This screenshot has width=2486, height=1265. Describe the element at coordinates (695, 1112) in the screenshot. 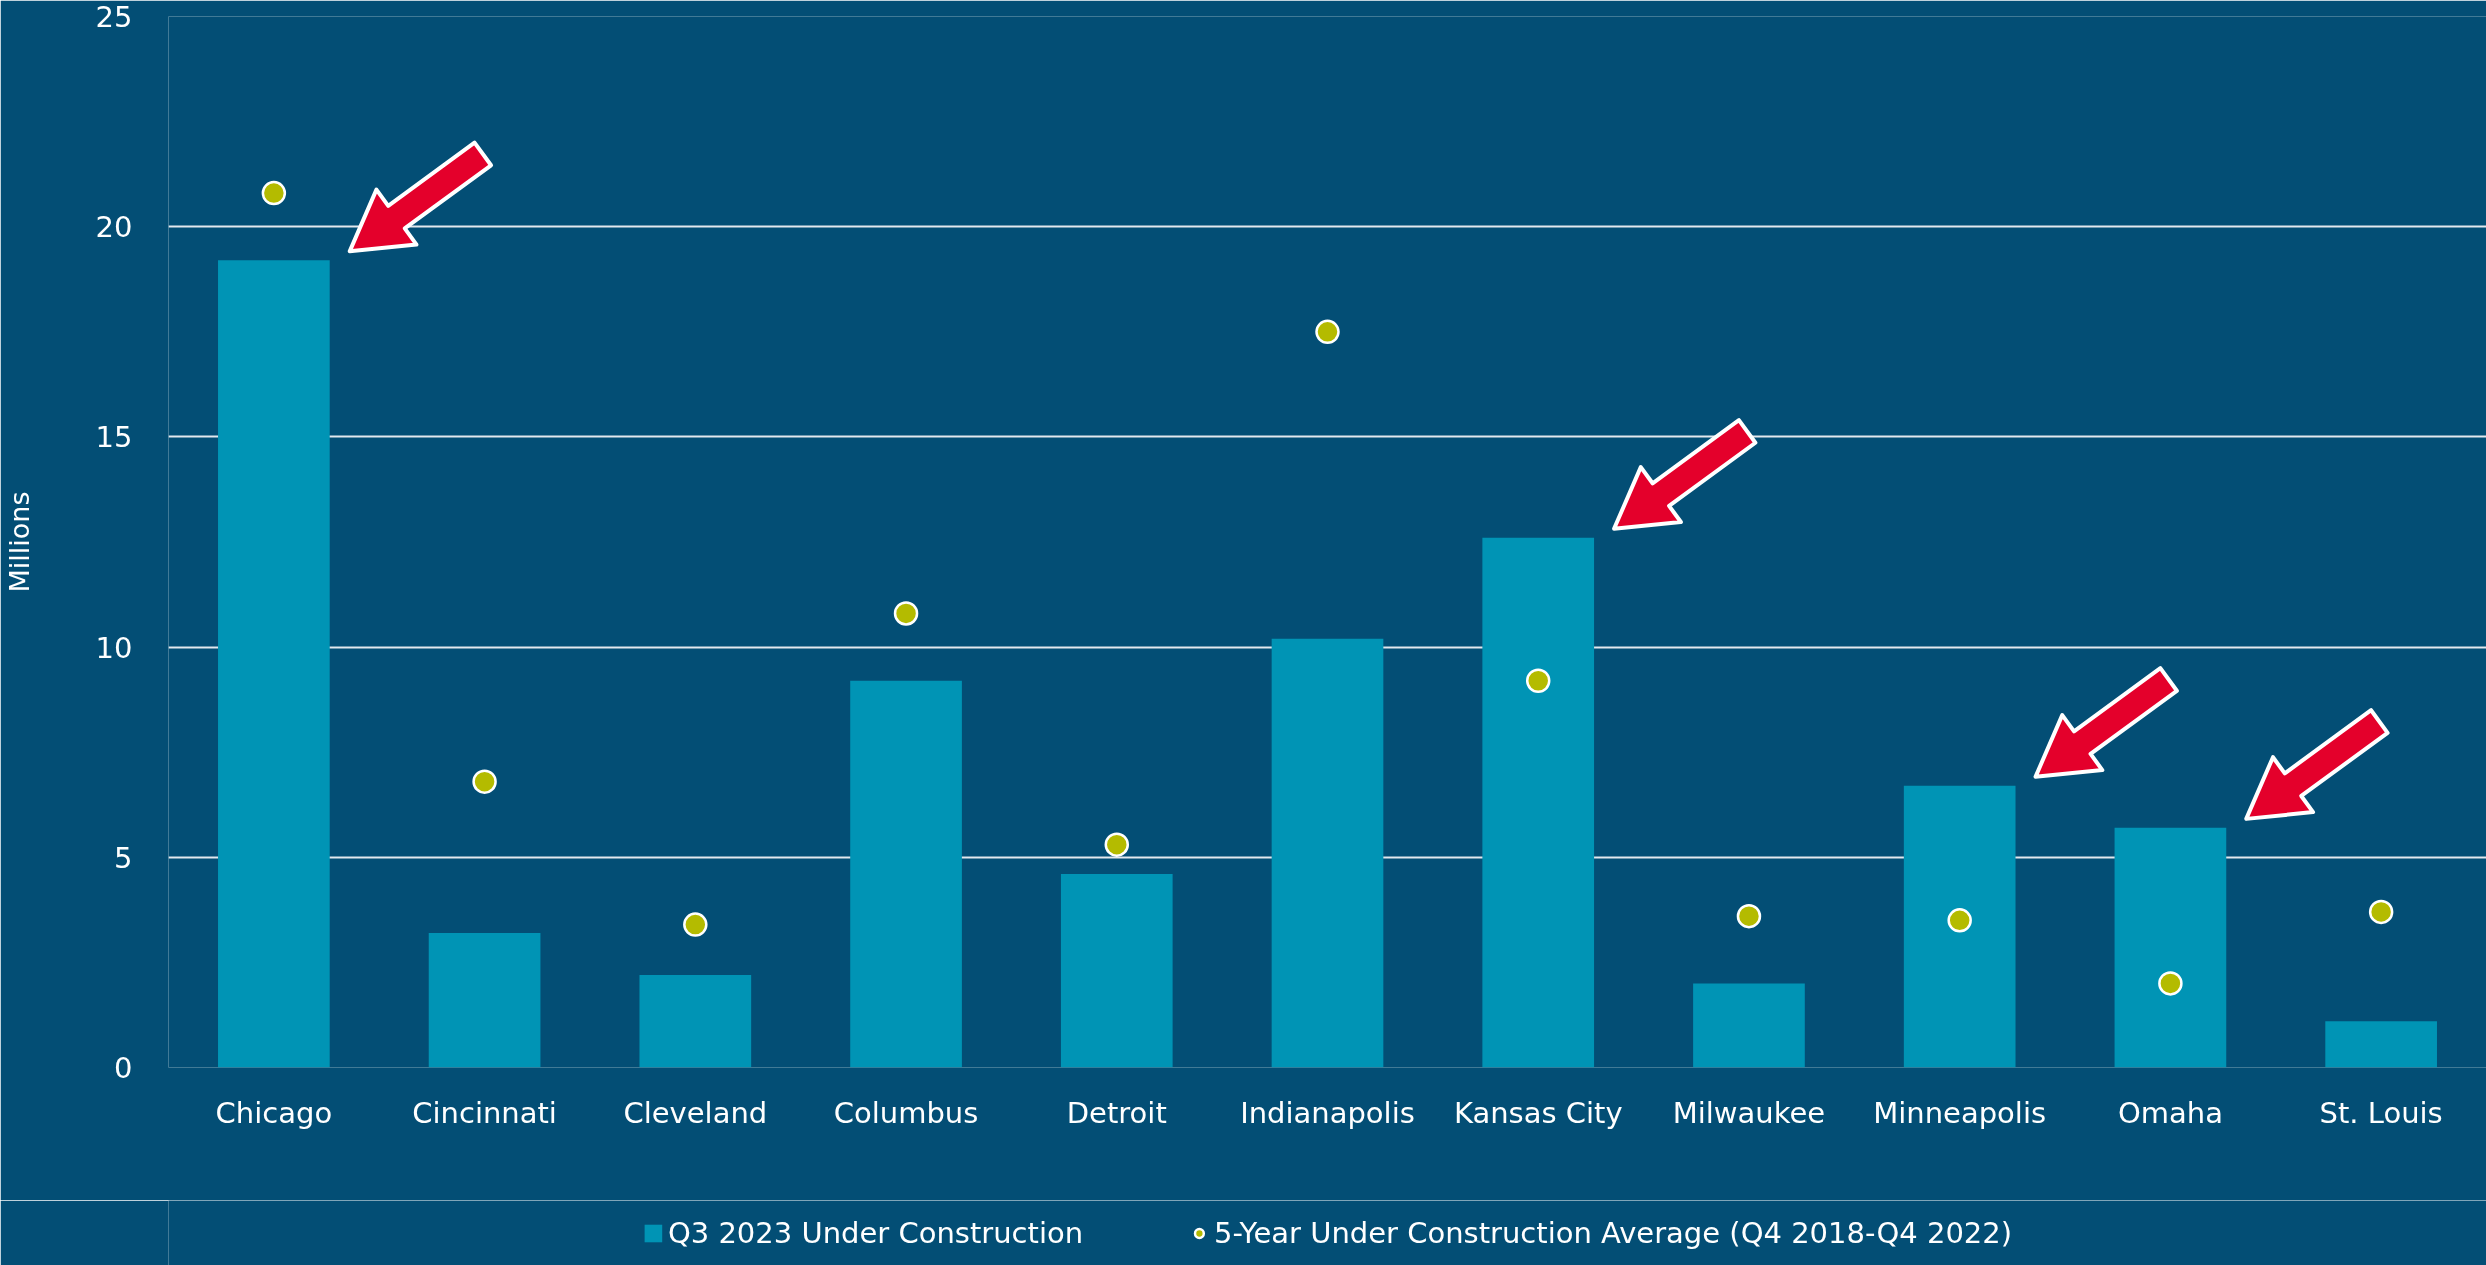

I see `x-tick-label: Cleveland` at that location.